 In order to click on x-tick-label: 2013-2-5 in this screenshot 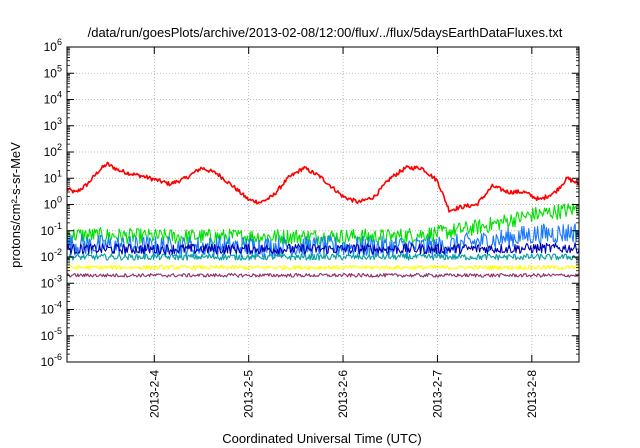, I will do `click(249, 394)`.